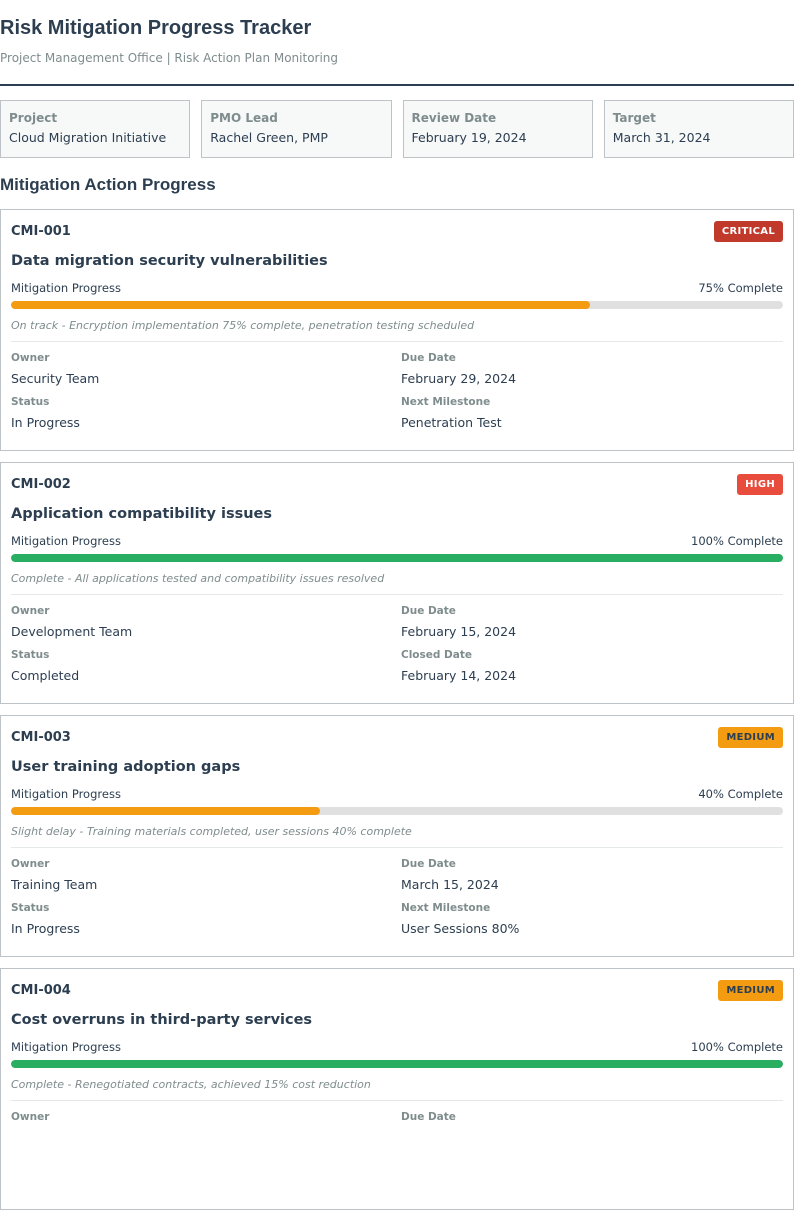 The image size is (794, 1221). I want to click on risk-title: Cost overruns in third-party services, so click(162, 1020).